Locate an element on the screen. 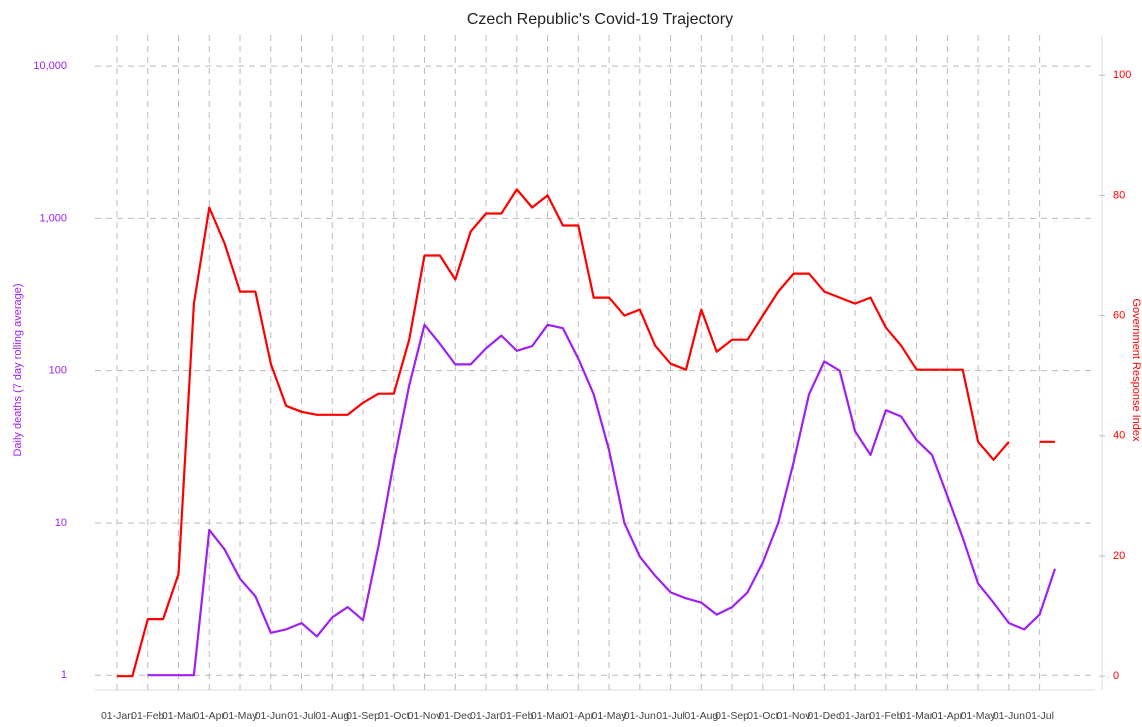 This screenshot has height=727, width=1142. chart-title: Czech Republic's Covid-19 Trajectory is located at coordinates (600, 19).